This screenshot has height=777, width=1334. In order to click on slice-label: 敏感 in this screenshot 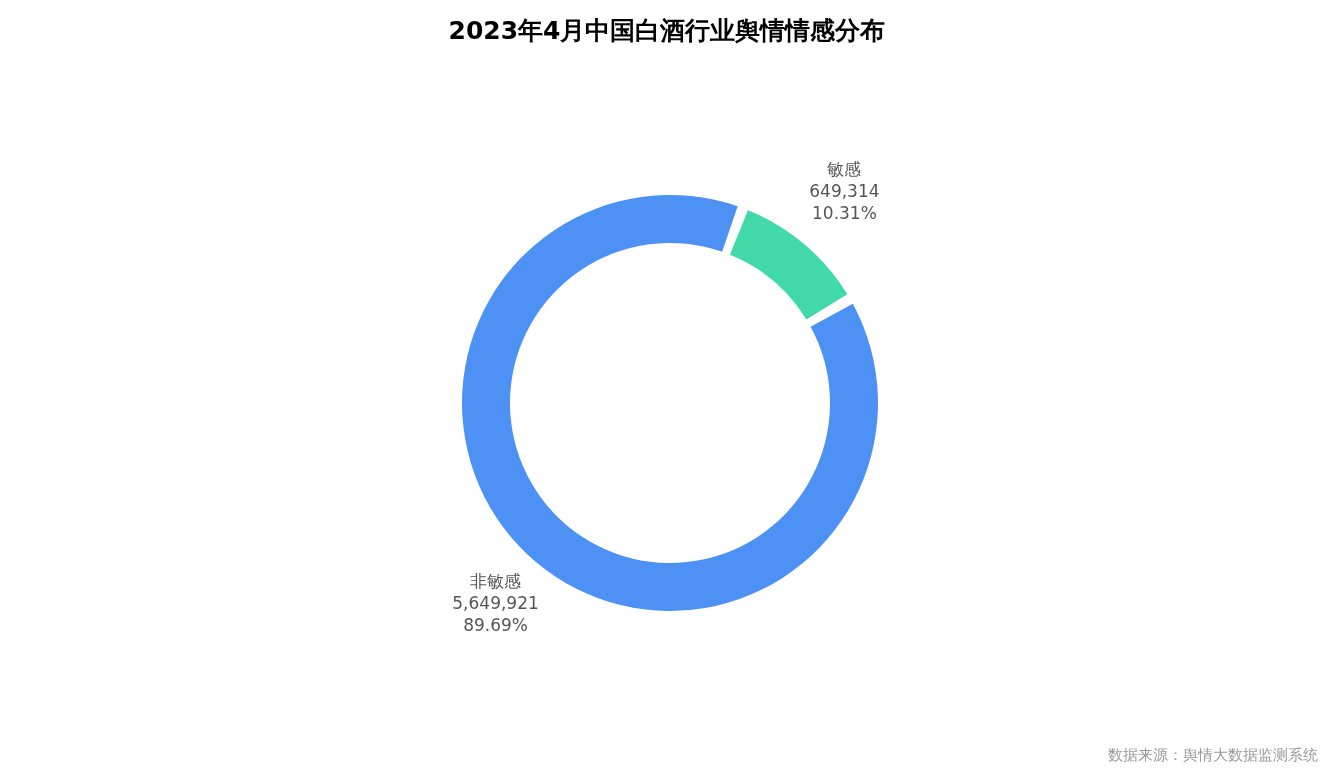, I will do `click(844, 168)`.